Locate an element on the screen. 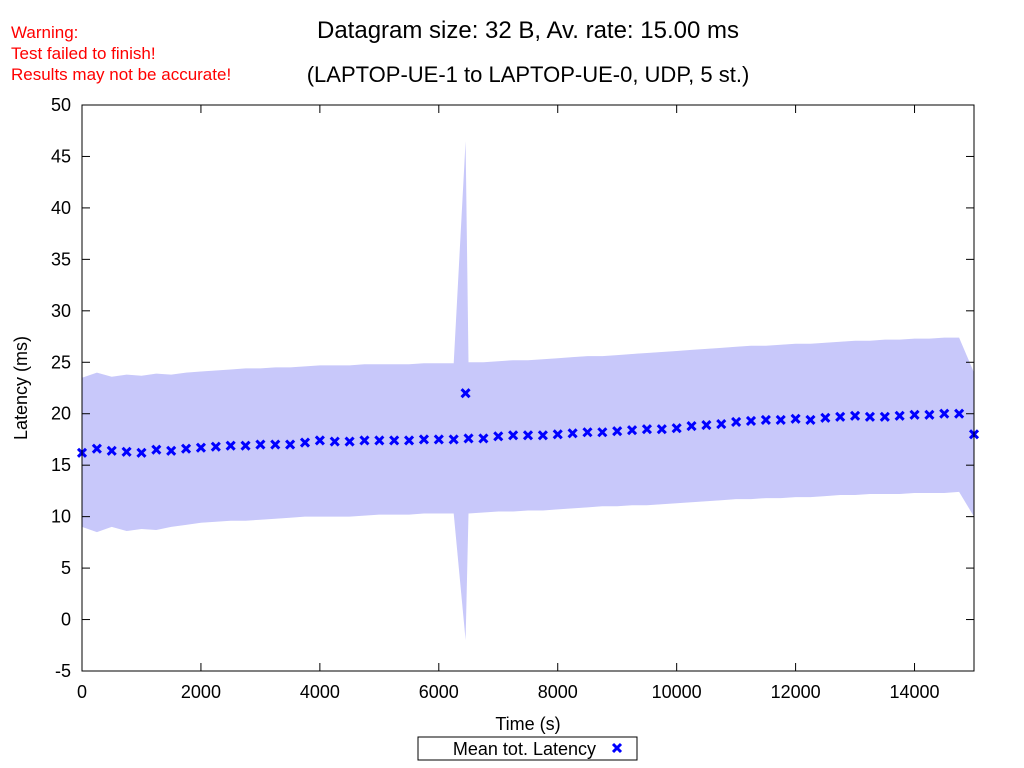  x-tick-label: 4000 is located at coordinates (320, 692).